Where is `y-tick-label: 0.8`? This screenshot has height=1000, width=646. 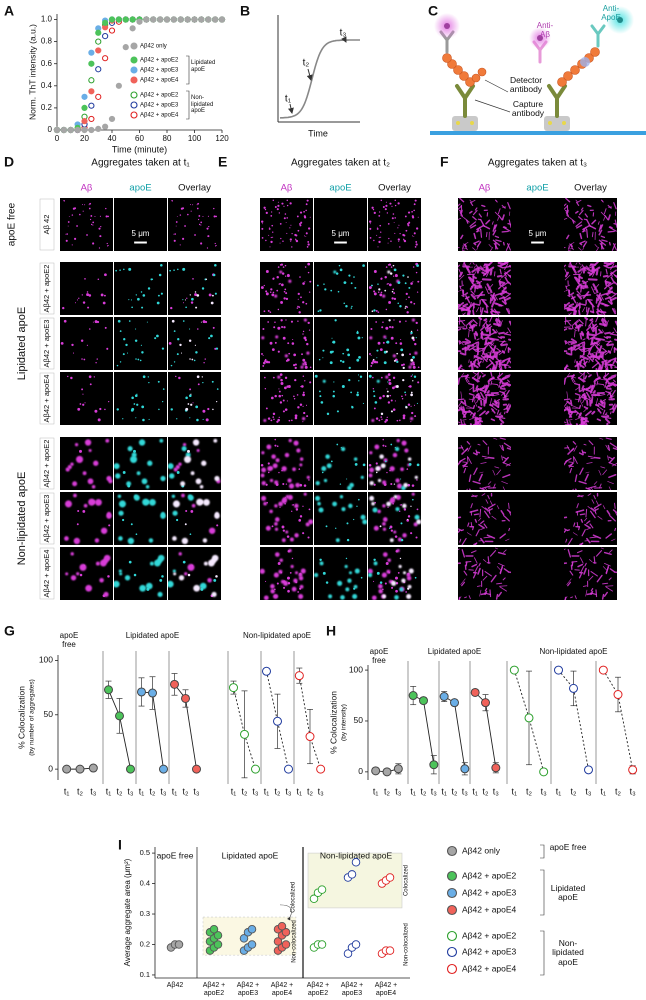
y-tick-label: 0.8 is located at coordinates (47, 41).